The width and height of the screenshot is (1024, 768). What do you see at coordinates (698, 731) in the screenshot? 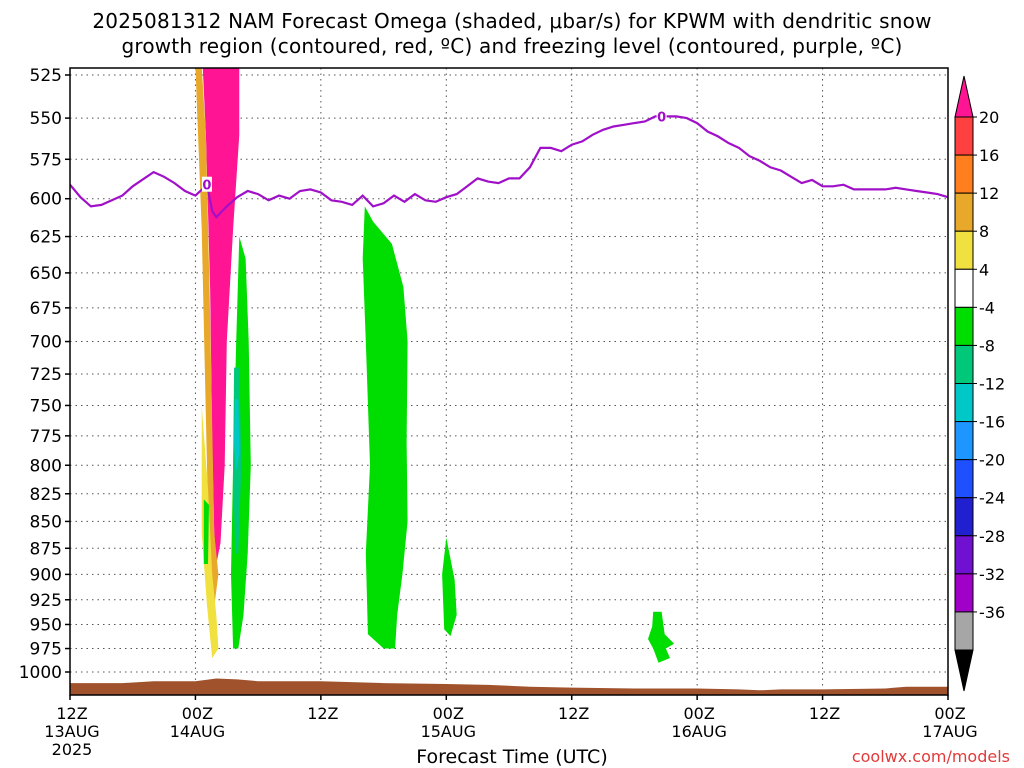
I see `x-tick-label: 16AUG` at bounding box center [698, 731].